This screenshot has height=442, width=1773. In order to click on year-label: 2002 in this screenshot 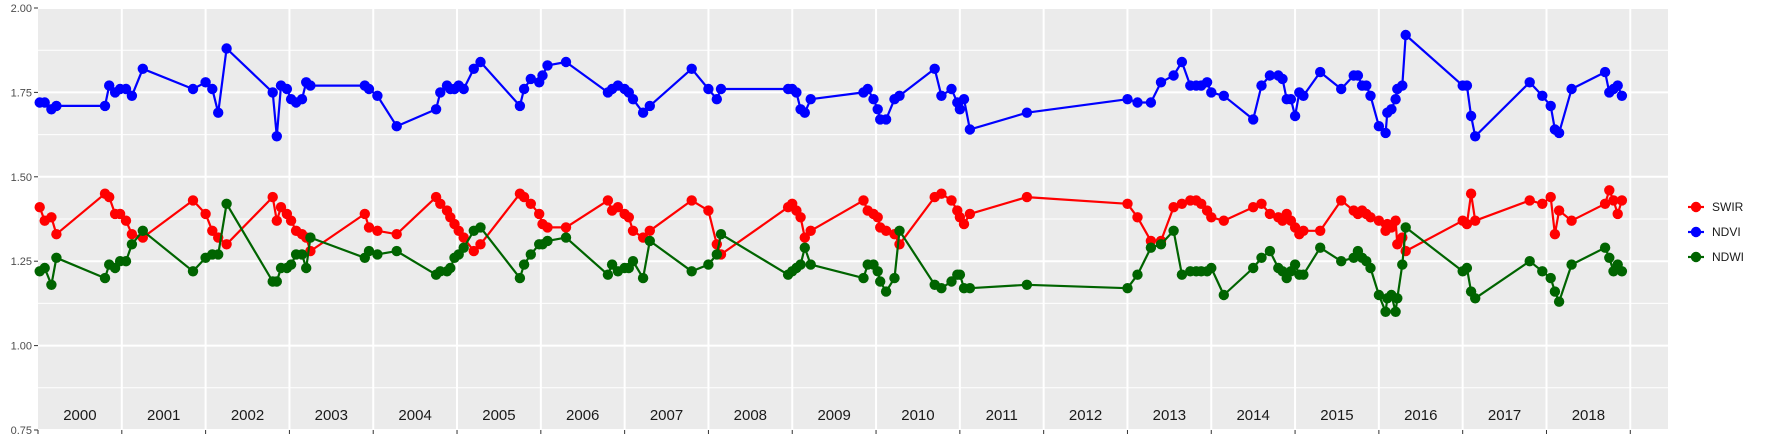, I will do `click(247, 415)`.